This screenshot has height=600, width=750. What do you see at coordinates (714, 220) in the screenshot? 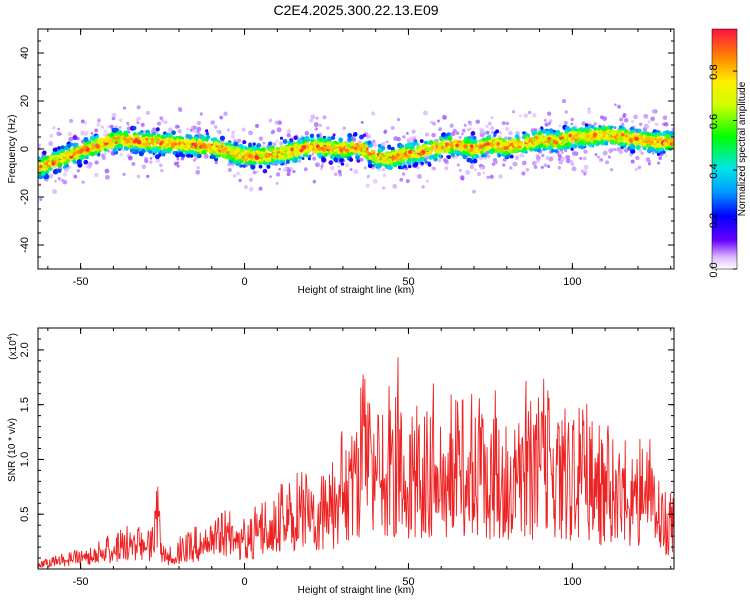
I see `colorbar-tick-label: 0.2` at bounding box center [714, 220].